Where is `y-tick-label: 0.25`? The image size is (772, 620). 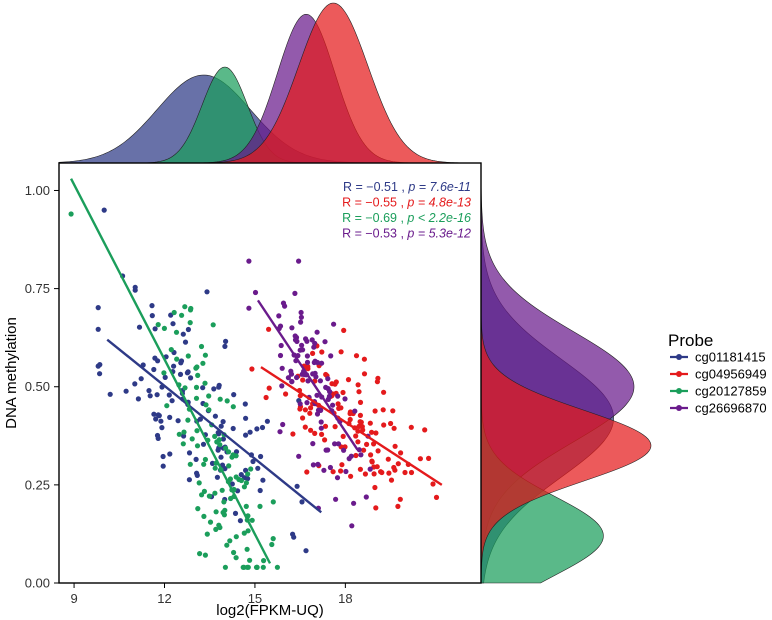 y-tick-label: 0.25 is located at coordinates (37, 484).